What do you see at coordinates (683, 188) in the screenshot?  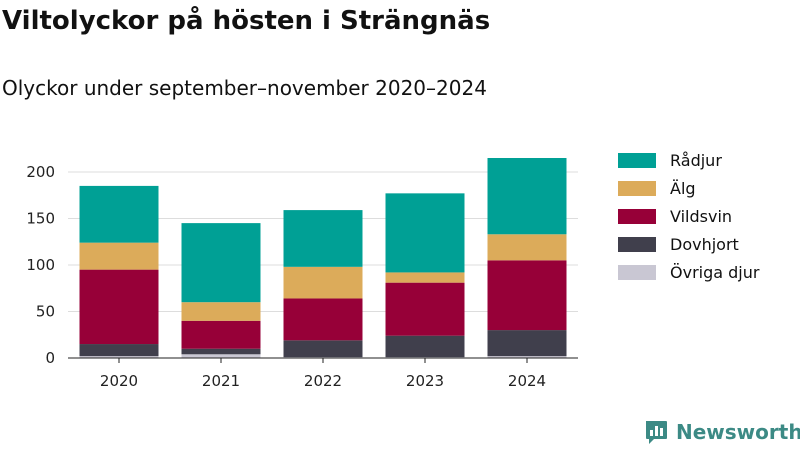 I see `legend-label: Älg` at bounding box center [683, 188].